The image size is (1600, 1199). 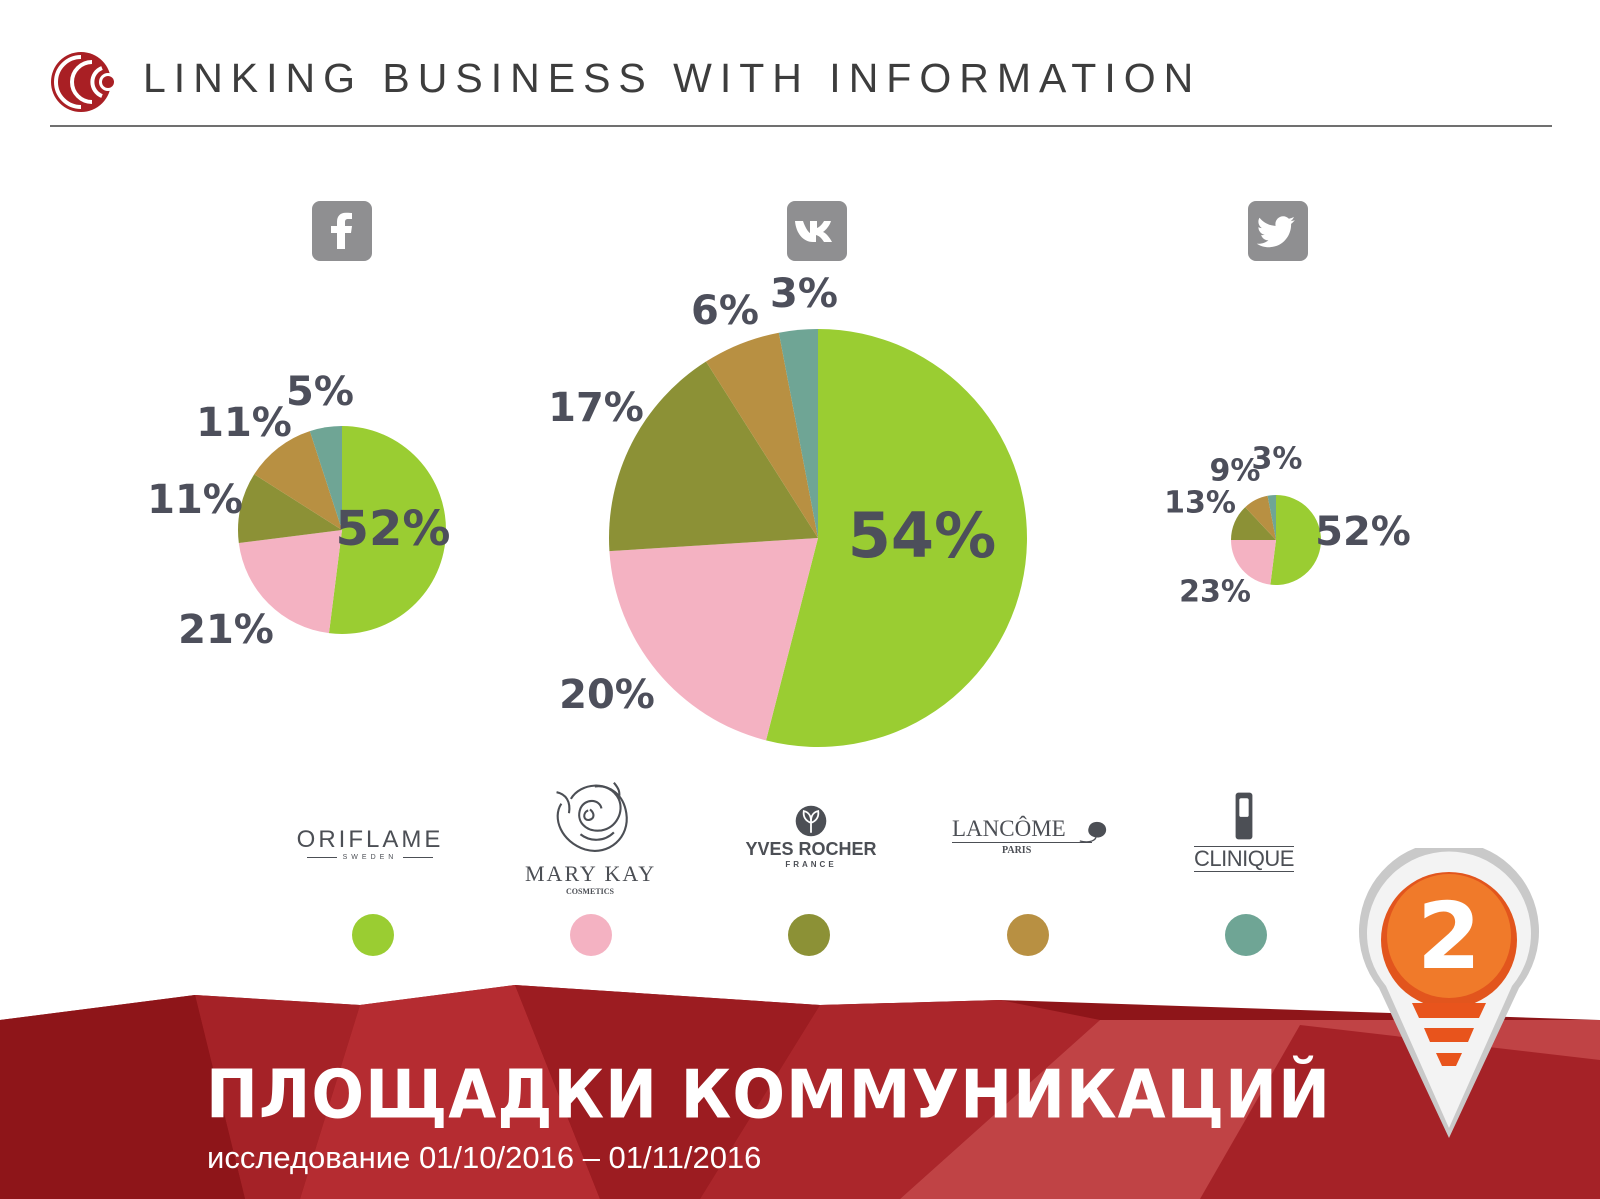 I want to click on clinique-lipstick-icon, so click(x=1244, y=816).